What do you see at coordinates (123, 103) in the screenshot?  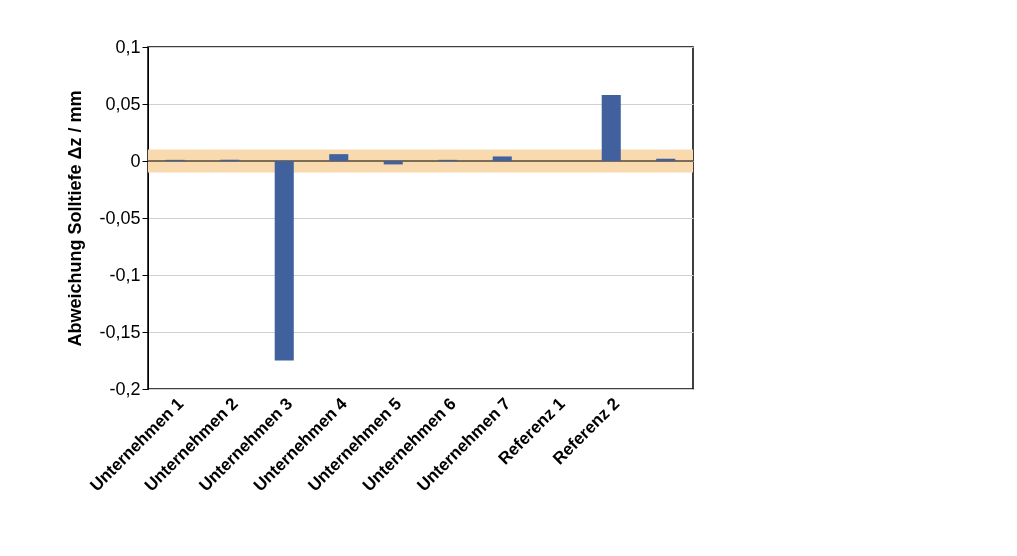 I see `y-tick-label: 0,05` at bounding box center [123, 103].